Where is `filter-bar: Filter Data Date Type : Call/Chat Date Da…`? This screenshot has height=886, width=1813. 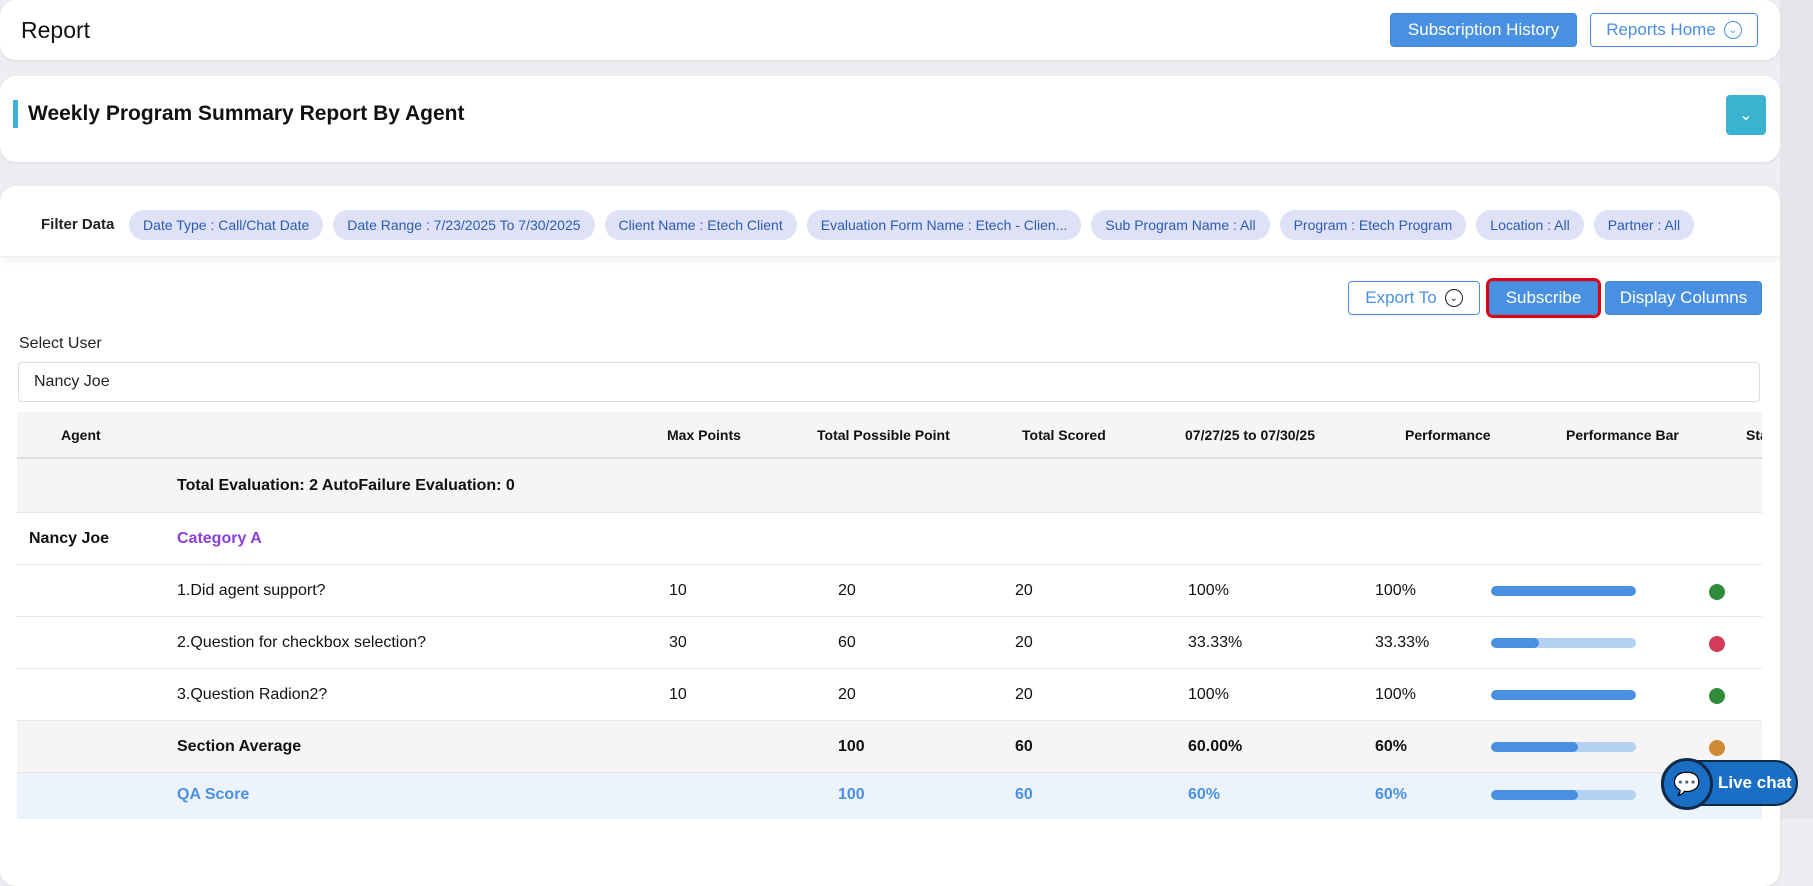 filter-bar: Filter Data Date Type : Call/Chat Date Da… is located at coordinates (890, 221).